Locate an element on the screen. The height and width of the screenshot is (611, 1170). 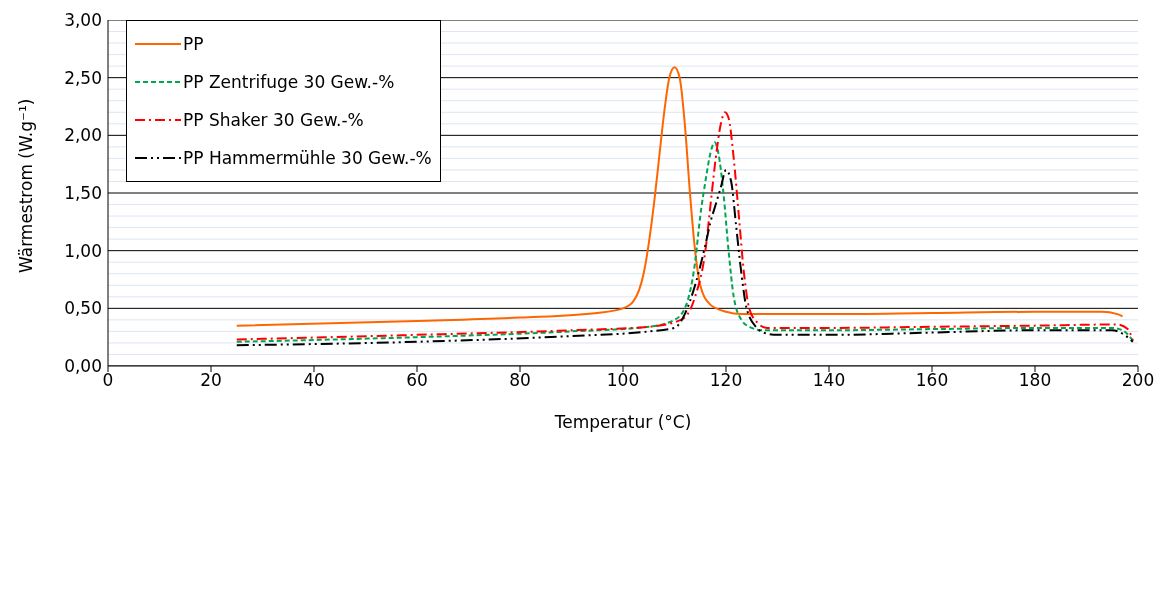
y-tick-label: 3,00 is located at coordinates (83, 20).